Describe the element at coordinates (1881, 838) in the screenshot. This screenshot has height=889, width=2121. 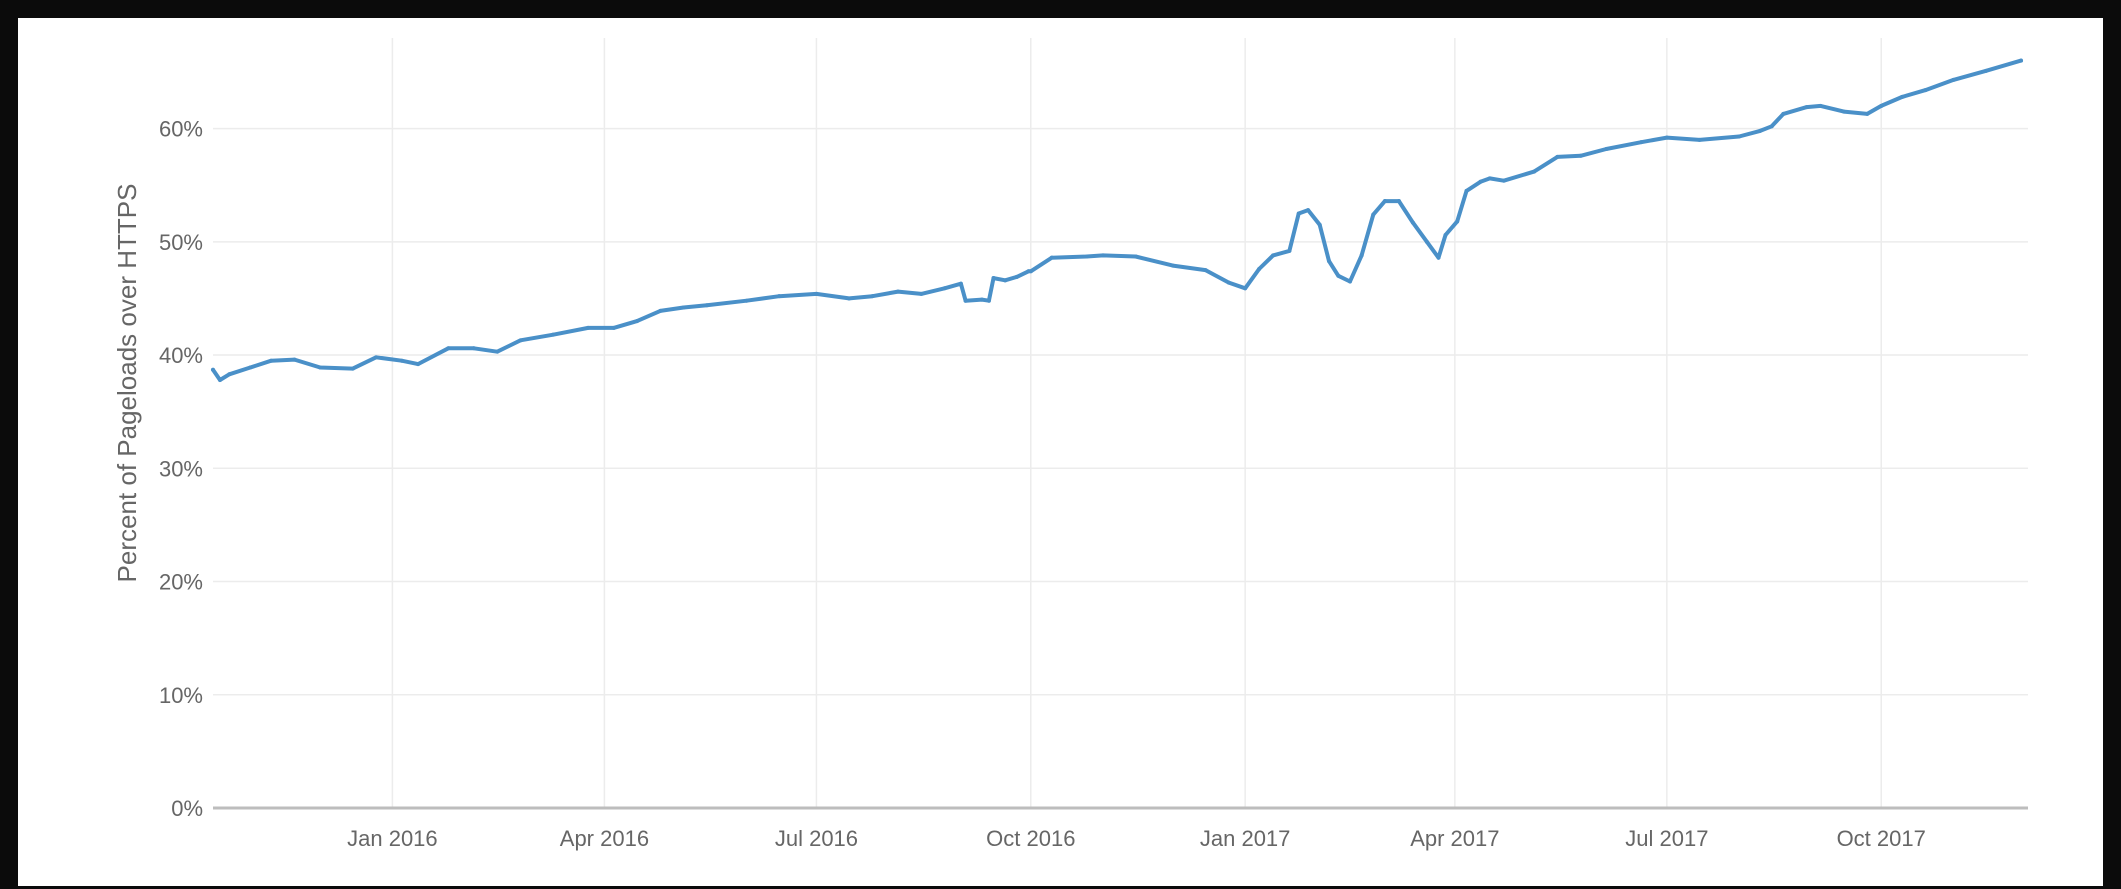
I see `x-tick-label: Oct 2017` at that location.